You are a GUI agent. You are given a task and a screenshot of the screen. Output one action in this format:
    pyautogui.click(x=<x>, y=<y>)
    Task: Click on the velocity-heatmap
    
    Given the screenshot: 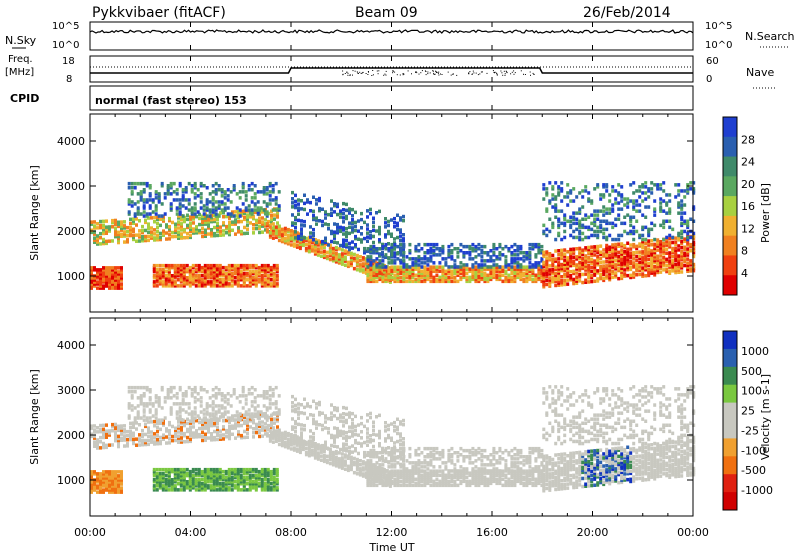 What is the action you would take?
    pyautogui.click(x=392, y=439)
    